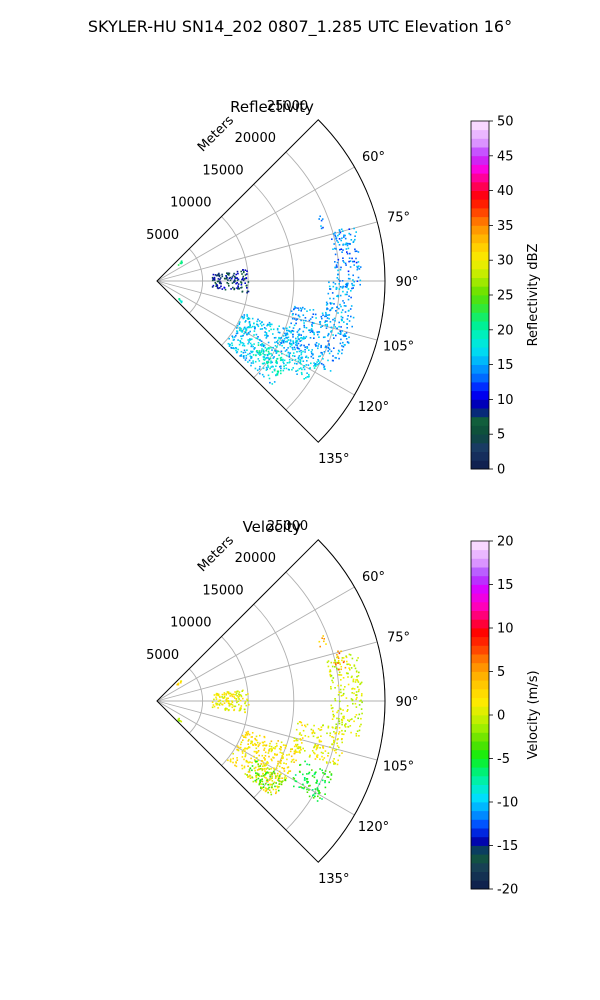 The image size is (600, 1000). Describe the element at coordinates (507, 803) in the screenshot. I see `colorbar-tick-label: -10` at that location.